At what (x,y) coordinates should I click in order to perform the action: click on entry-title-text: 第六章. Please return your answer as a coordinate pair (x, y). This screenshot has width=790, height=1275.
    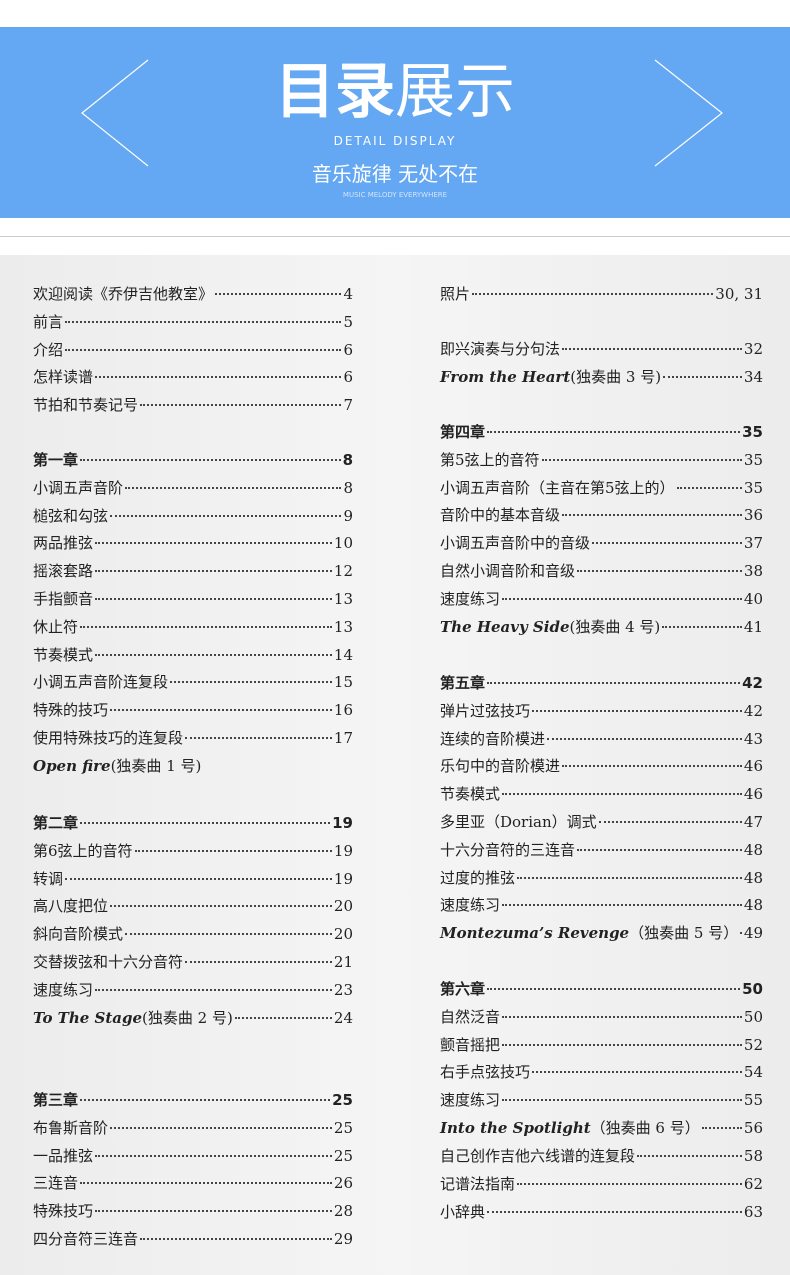
    Looking at the image, I should click on (463, 989).